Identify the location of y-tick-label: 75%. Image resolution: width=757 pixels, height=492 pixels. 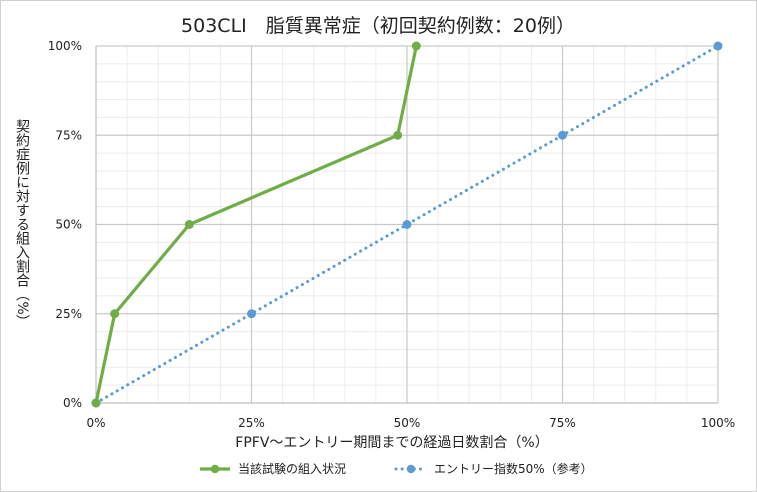
(68, 135).